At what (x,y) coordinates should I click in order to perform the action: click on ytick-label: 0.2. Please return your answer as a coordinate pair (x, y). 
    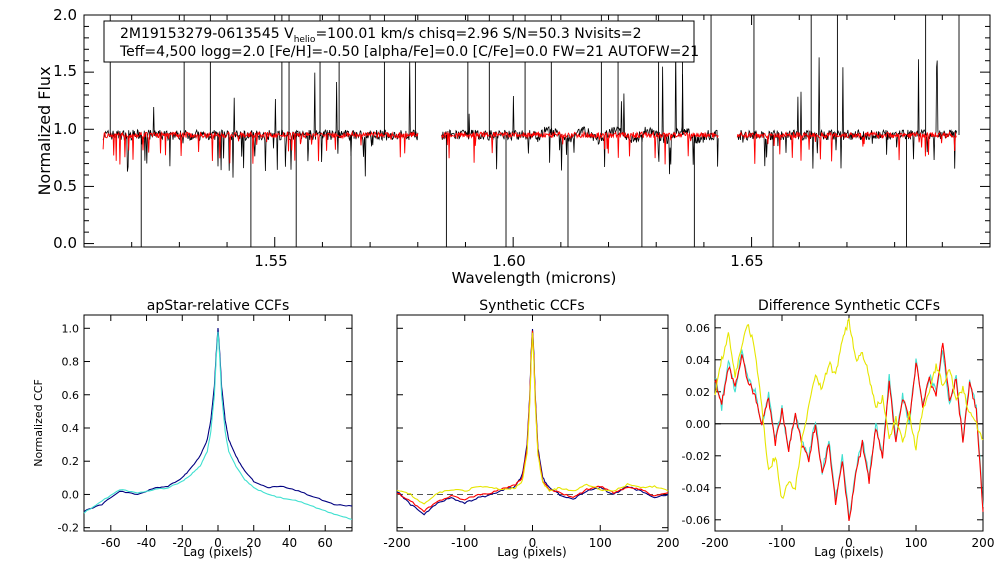
    Looking at the image, I should click on (71, 461).